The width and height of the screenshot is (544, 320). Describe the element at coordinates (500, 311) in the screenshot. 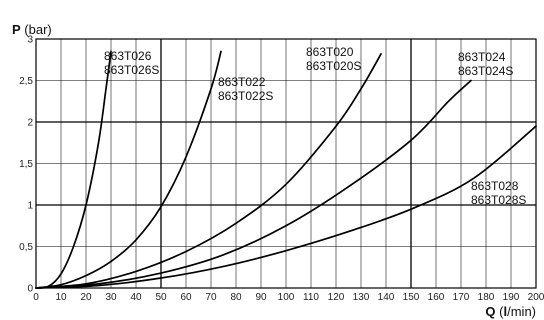

I see `x-axis-title-open: (` at that location.